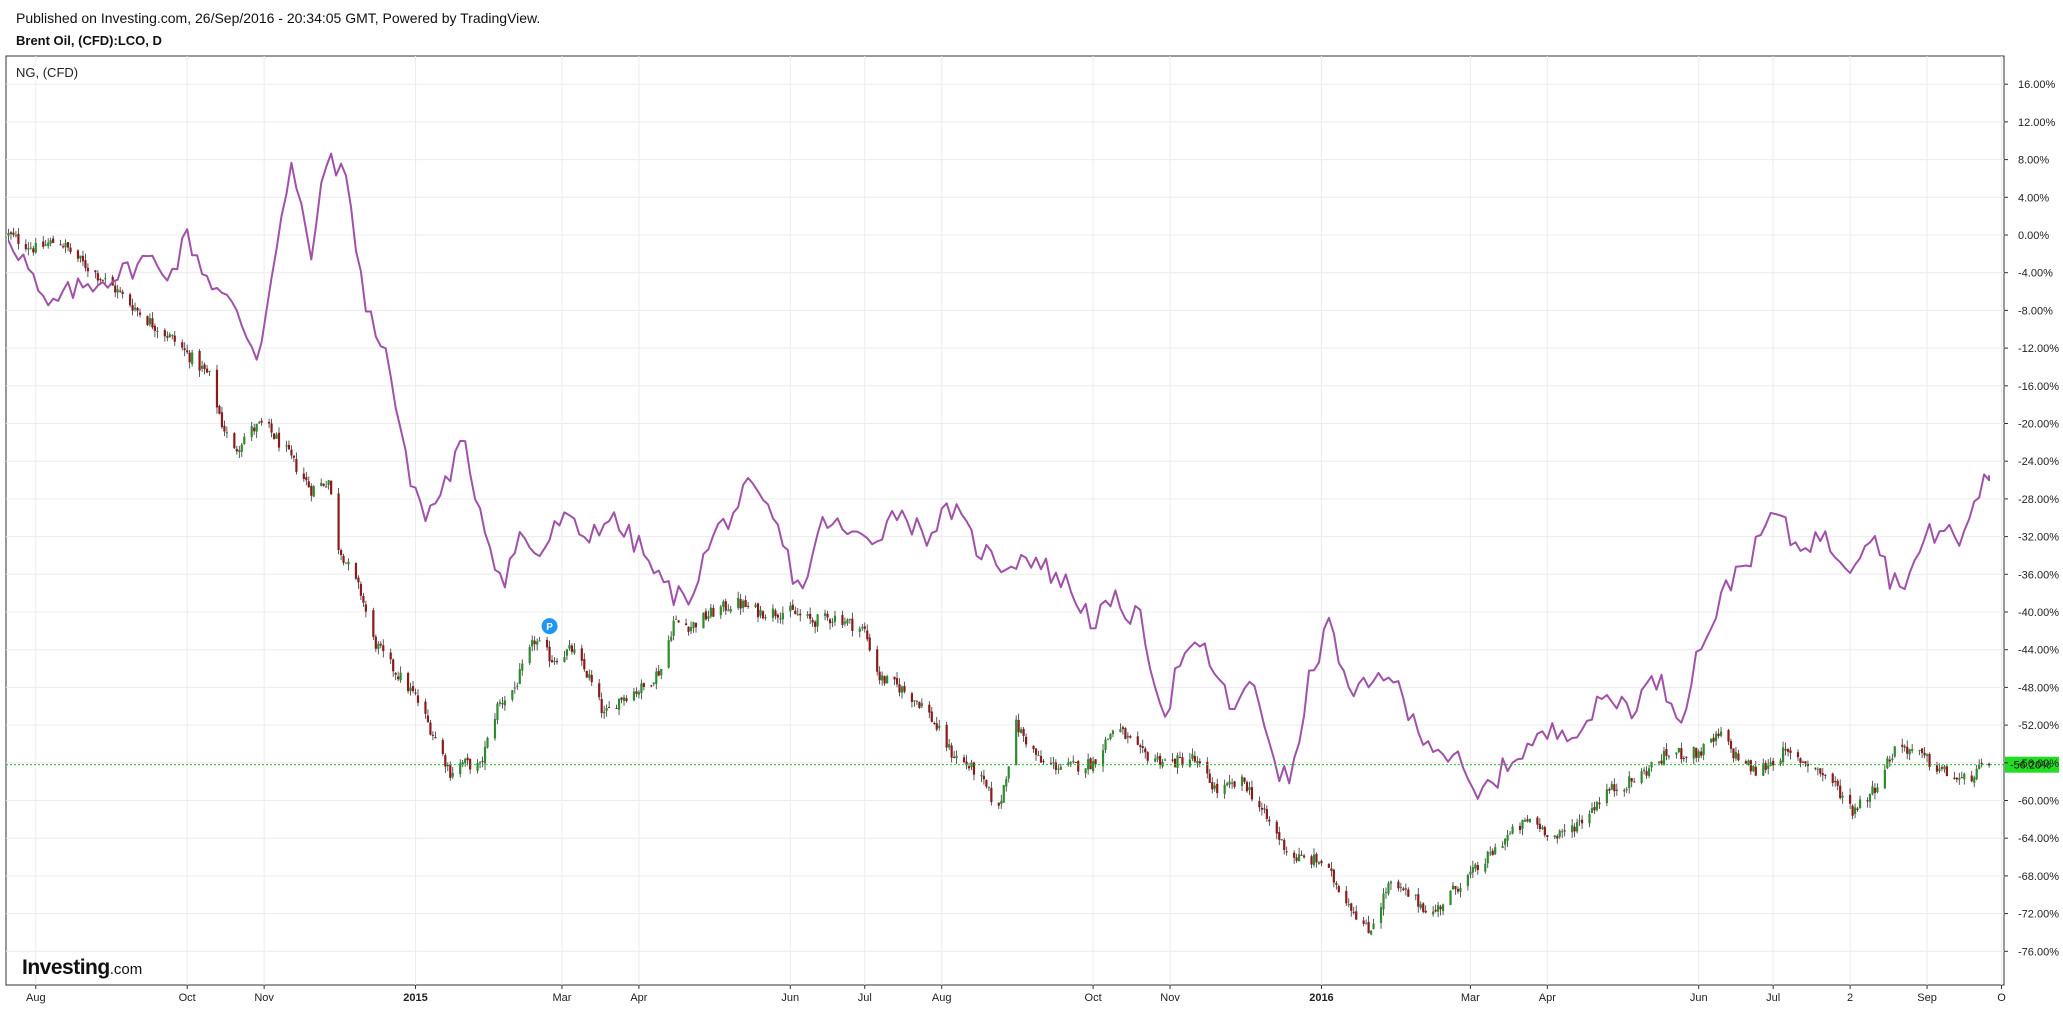 Image resolution: width=2063 pixels, height=1011 pixels. Describe the element at coordinates (1699, 998) in the screenshot. I see `x-tick-label: Jun` at that location.